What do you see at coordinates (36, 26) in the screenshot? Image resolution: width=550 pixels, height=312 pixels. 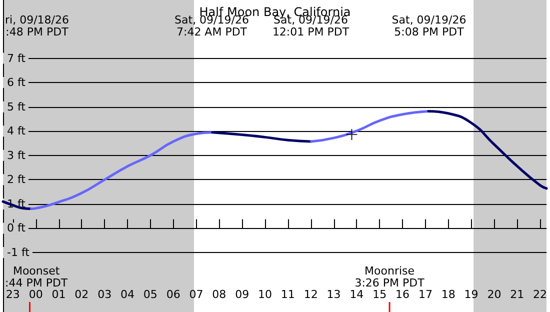 I see `annotation: ri, 09/18/26 :48 PM PDT` at bounding box center [36, 26].